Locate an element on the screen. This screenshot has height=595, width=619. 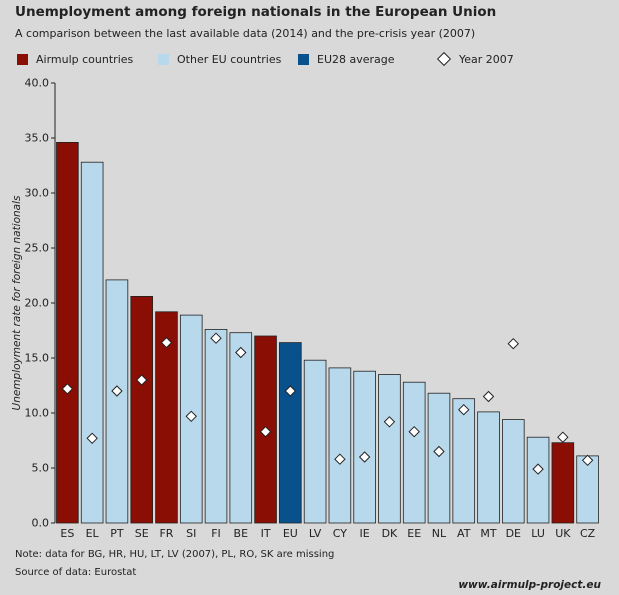
legend-item-other: Other EU countries is located at coordinates (219, 59).